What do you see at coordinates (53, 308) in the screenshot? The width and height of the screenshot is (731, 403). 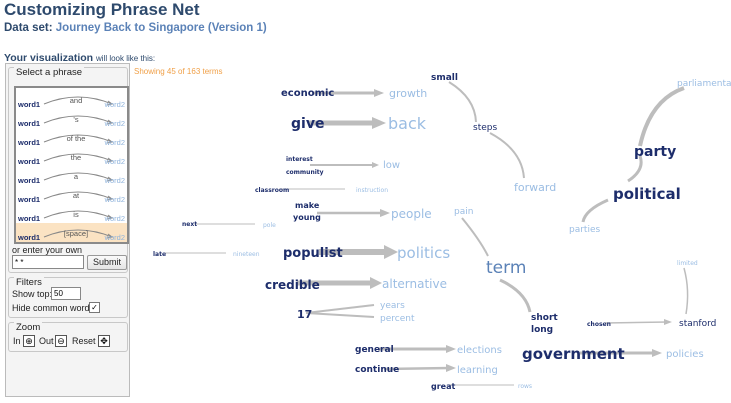 I see `hide-common-label: Hide common words` at bounding box center [53, 308].